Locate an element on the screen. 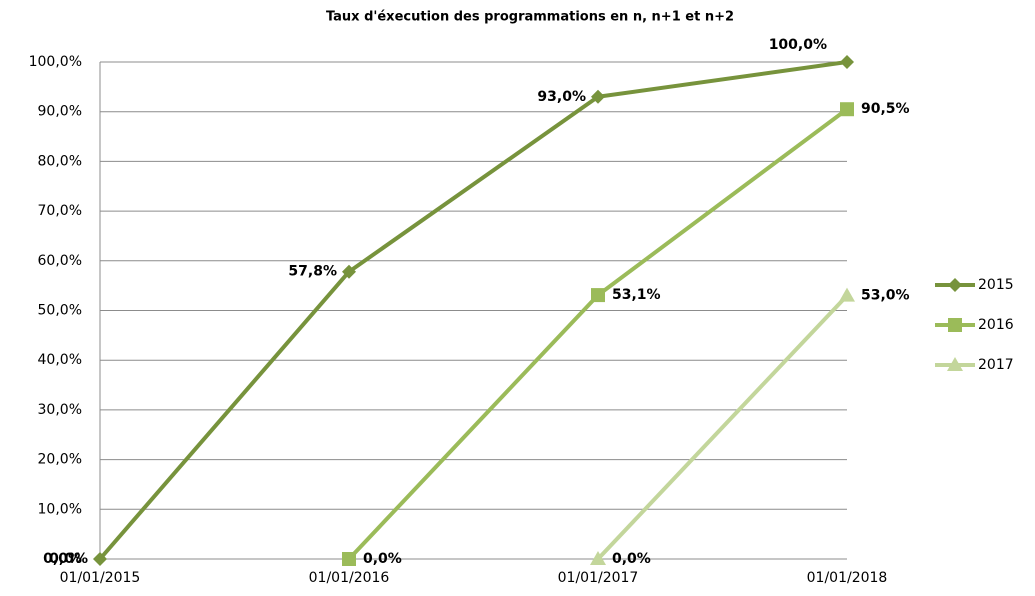  data-label: 90,5% is located at coordinates (885, 109).